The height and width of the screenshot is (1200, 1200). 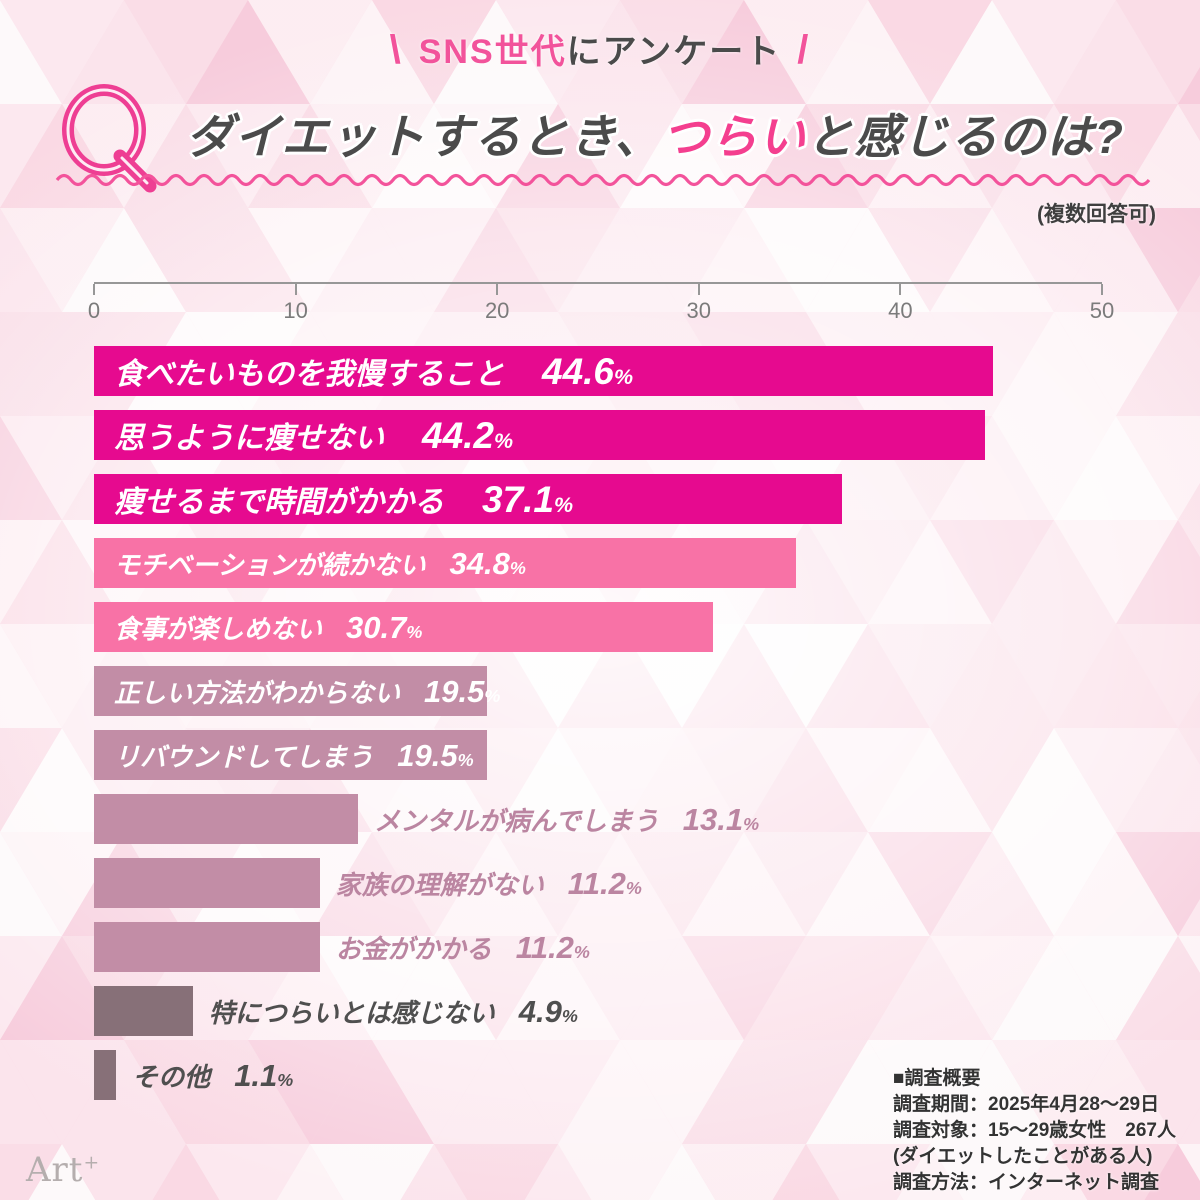 I want to click on bar-row: 食べたいものを我慢すること 44.6%, so click(x=598, y=371).